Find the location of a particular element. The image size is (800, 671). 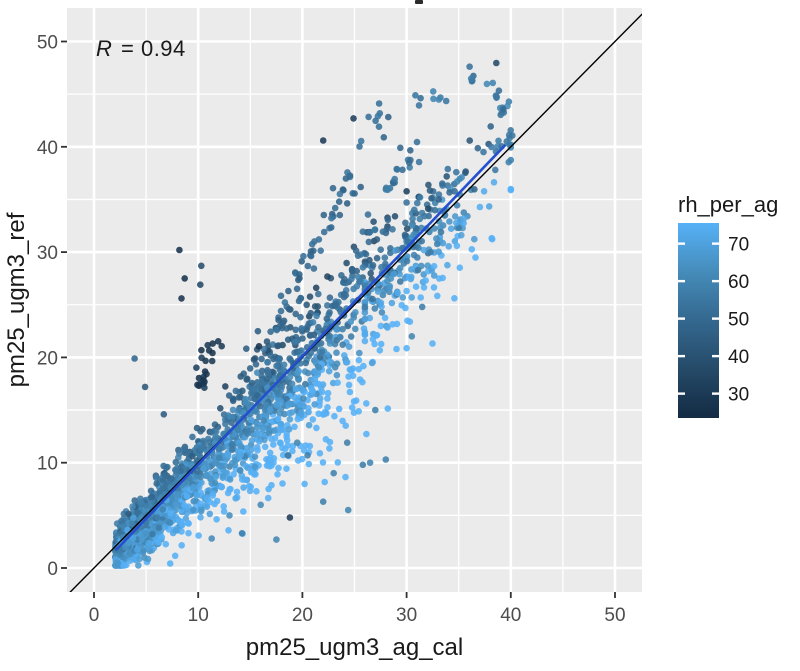

y-tick-label: 50 is located at coordinates (47, 43).